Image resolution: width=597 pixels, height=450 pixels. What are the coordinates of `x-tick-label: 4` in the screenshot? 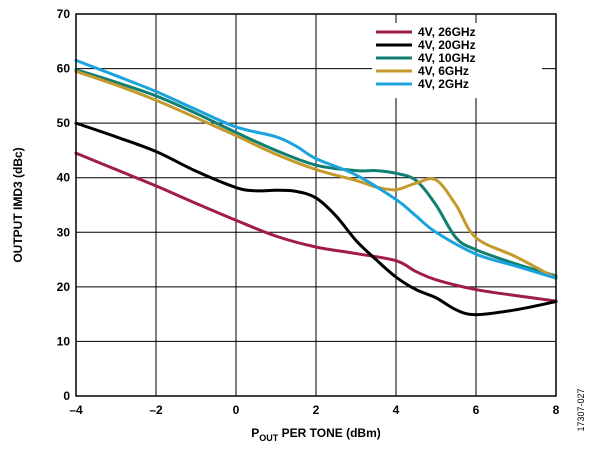 It's located at (396, 410).